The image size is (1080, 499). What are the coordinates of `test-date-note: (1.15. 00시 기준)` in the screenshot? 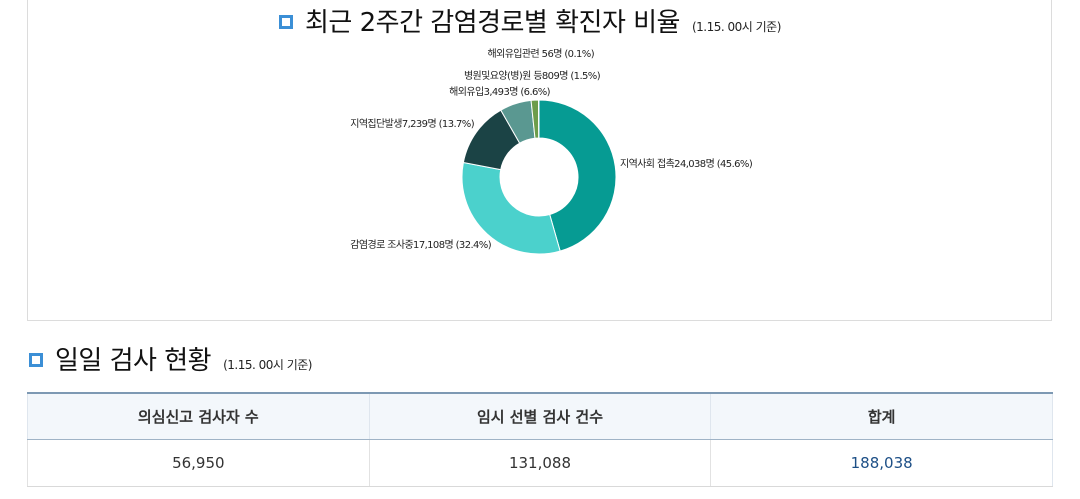 It's located at (267, 365).